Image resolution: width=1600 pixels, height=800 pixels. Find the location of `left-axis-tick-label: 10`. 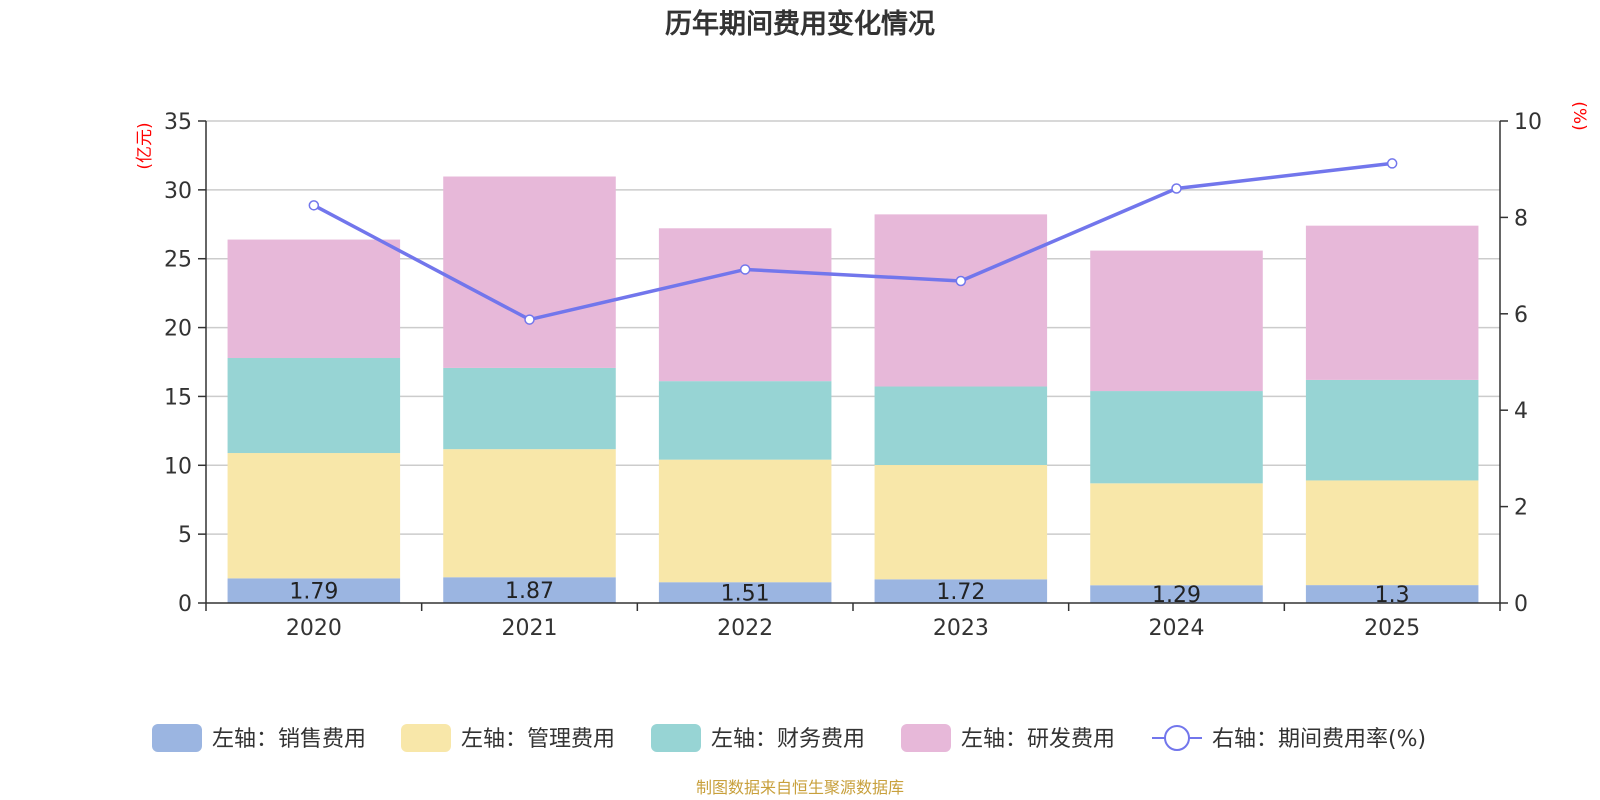

left-axis-tick-label: 10 is located at coordinates (178, 466).